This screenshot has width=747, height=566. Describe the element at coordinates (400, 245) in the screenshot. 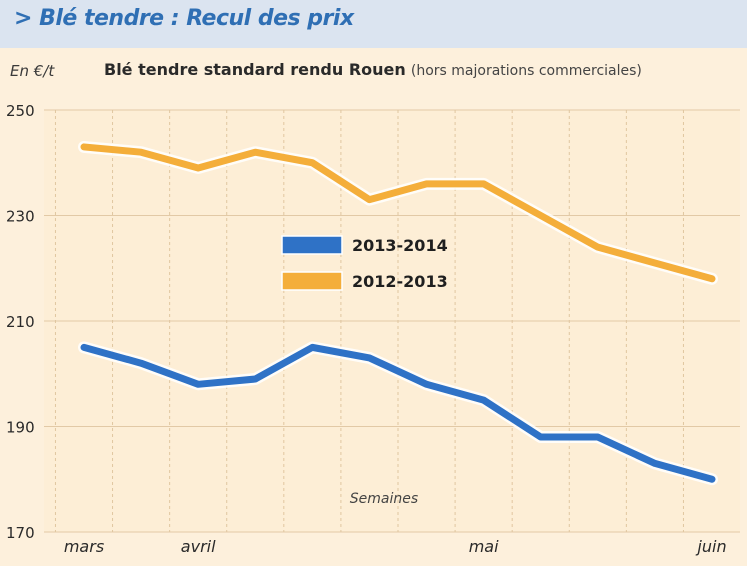

I see `legend-label: 2013-2014` at that location.